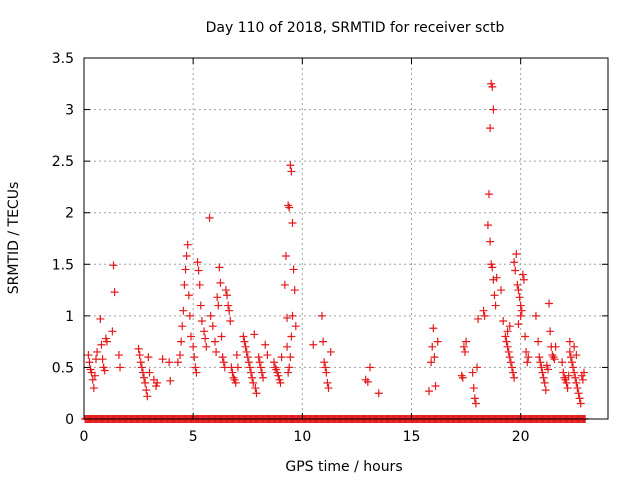  What do you see at coordinates (193, 437) in the screenshot?
I see `x-tick-label: 5` at bounding box center [193, 437].